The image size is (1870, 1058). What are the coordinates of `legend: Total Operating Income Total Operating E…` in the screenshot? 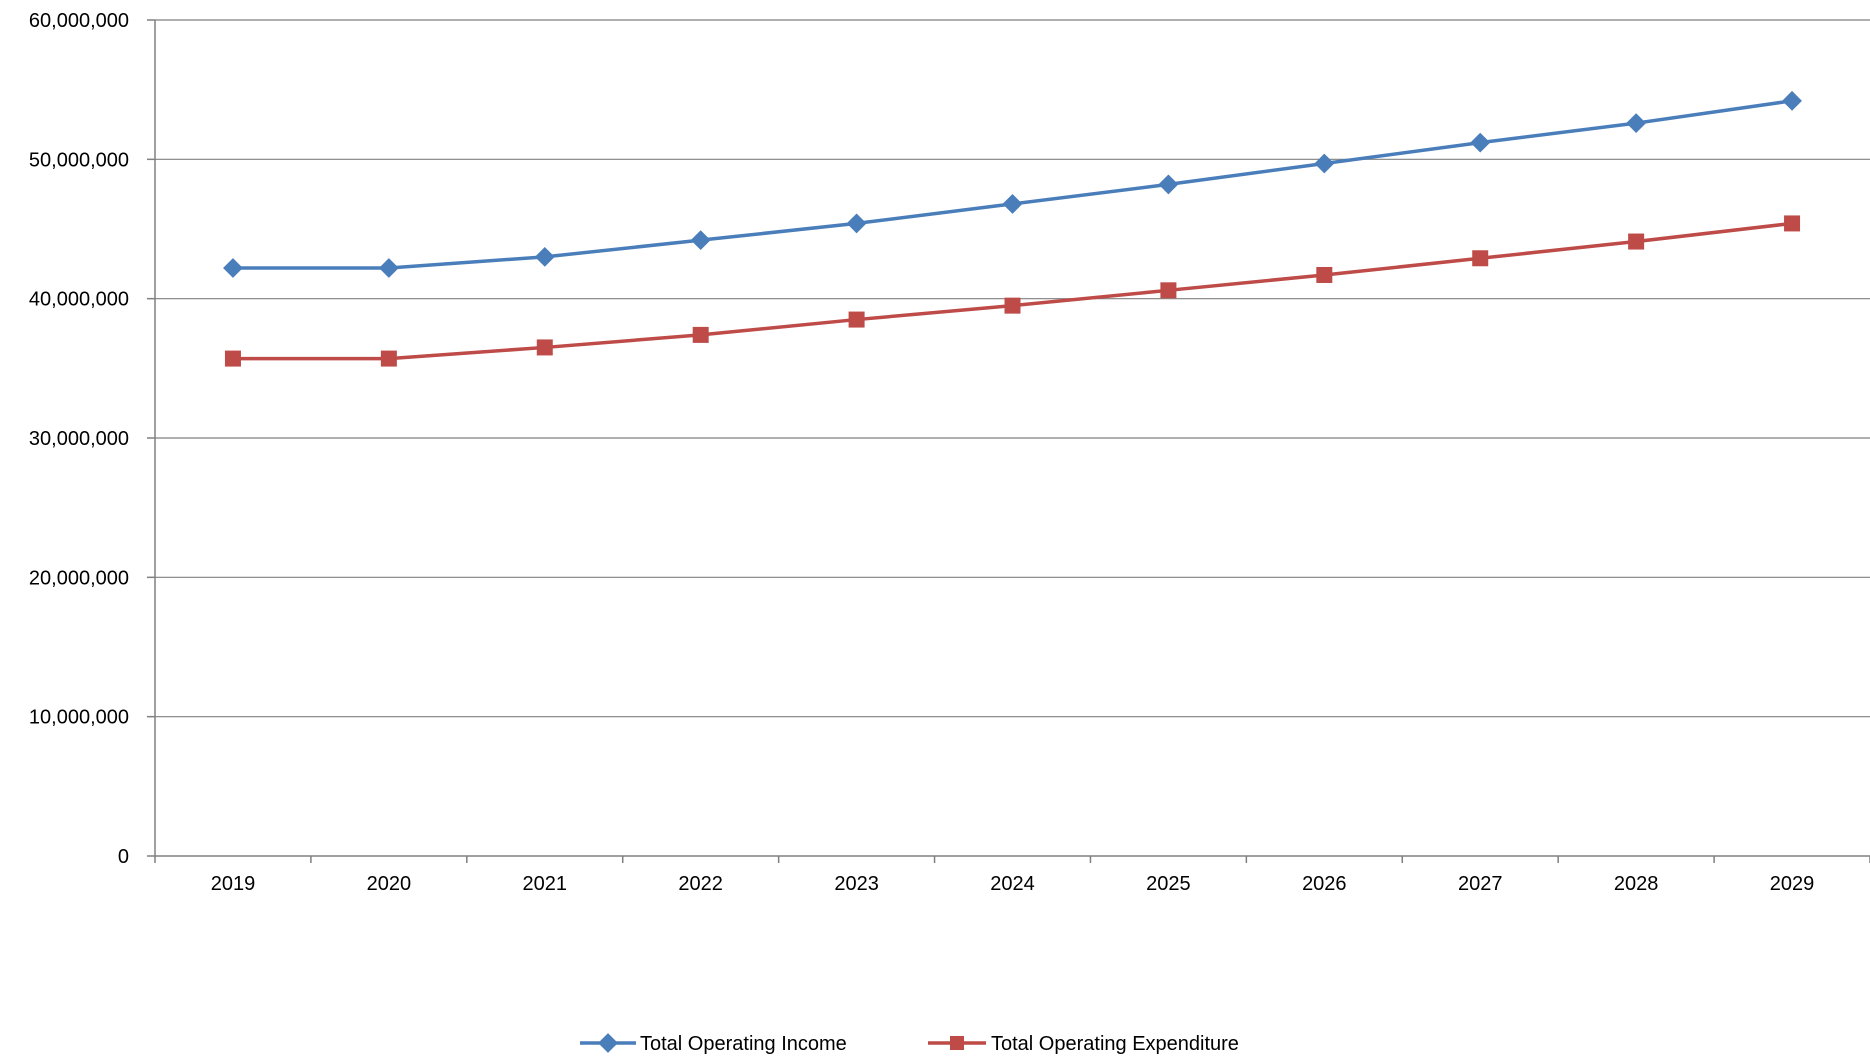 It's located at (909, 1044).